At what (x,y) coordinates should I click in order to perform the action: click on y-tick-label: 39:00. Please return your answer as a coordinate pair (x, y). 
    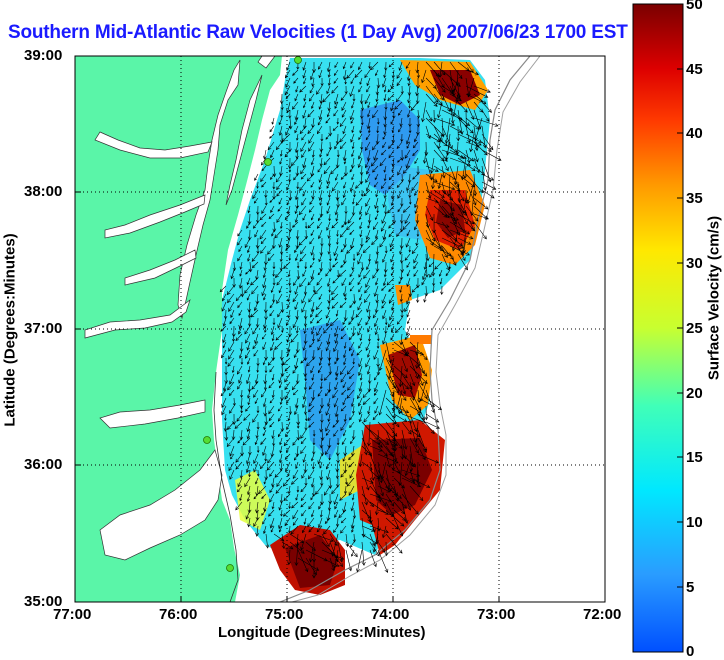
    Looking at the image, I should click on (43, 55).